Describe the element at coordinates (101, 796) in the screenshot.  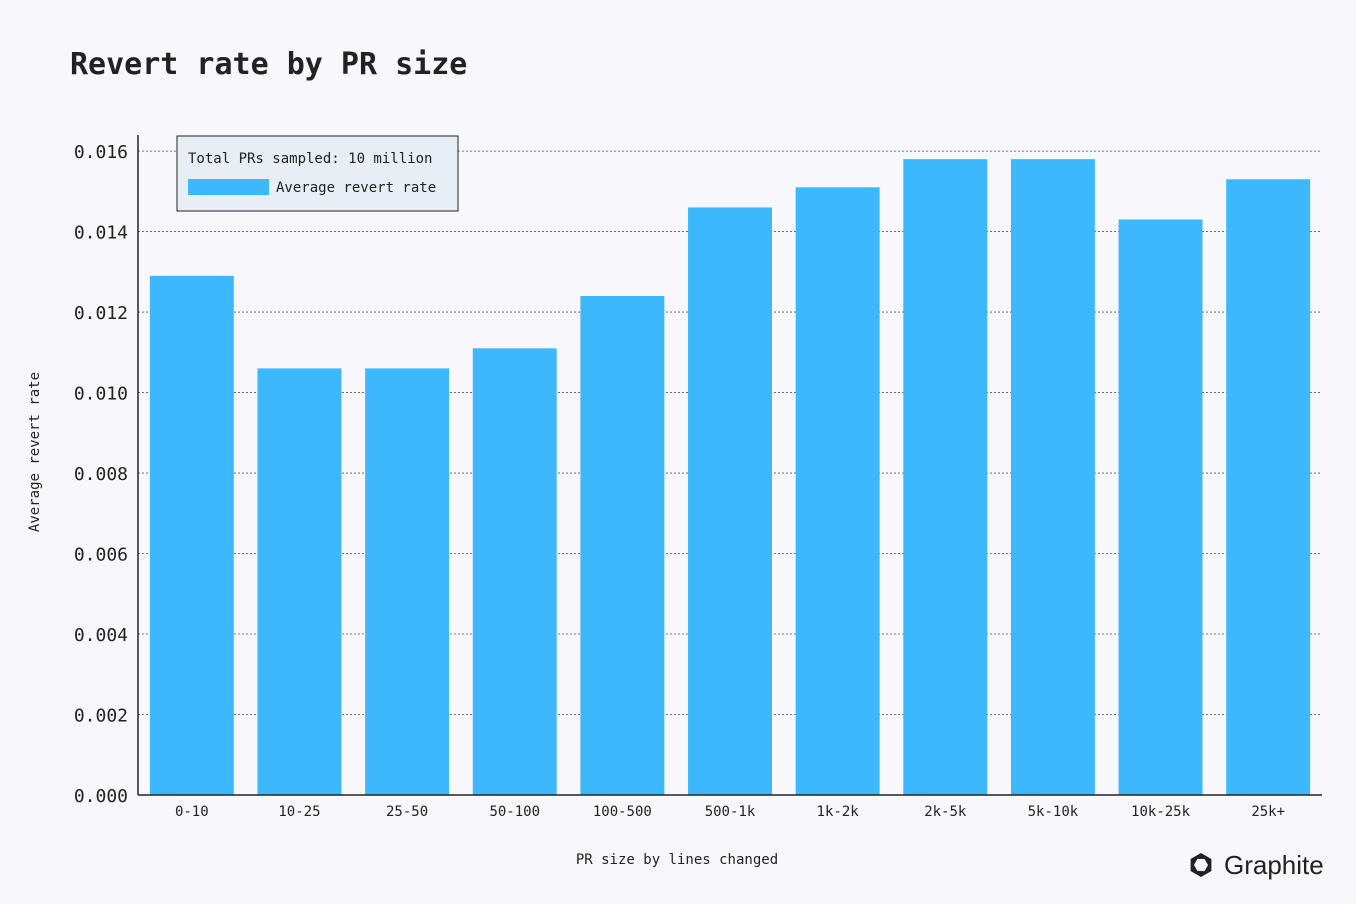
I see `y-tick-label: 0.000` at that location.